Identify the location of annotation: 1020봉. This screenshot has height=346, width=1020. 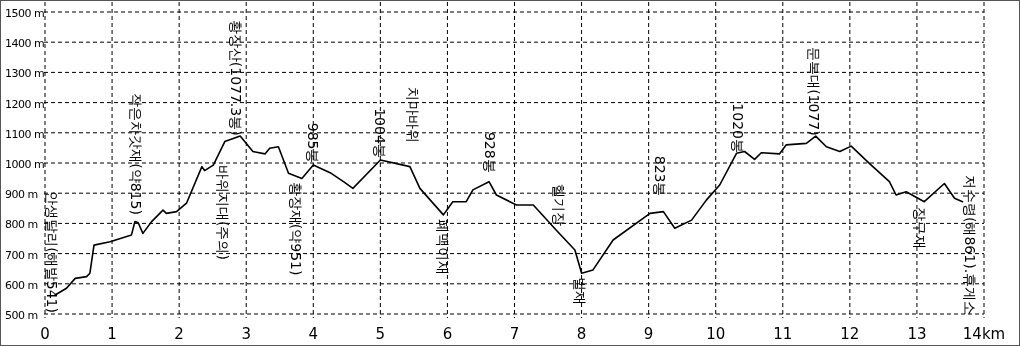
(737, 128).